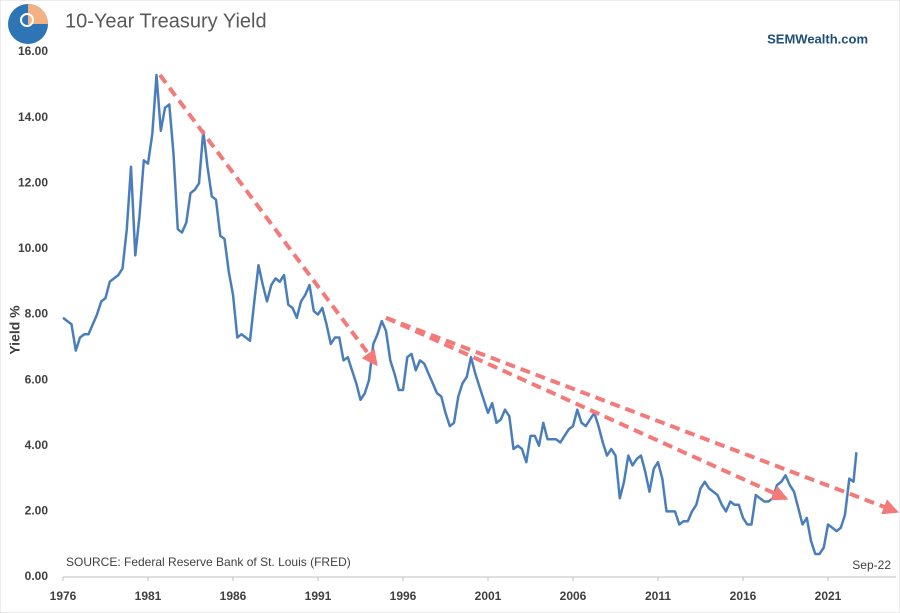  I want to click on x-tick-label: 1996, so click(403, 596).